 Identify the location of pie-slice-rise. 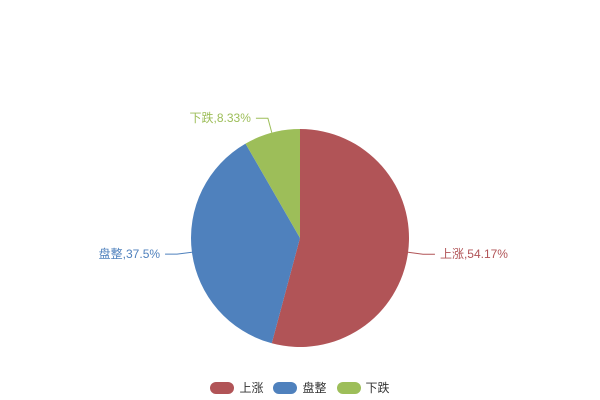
(340, 238).